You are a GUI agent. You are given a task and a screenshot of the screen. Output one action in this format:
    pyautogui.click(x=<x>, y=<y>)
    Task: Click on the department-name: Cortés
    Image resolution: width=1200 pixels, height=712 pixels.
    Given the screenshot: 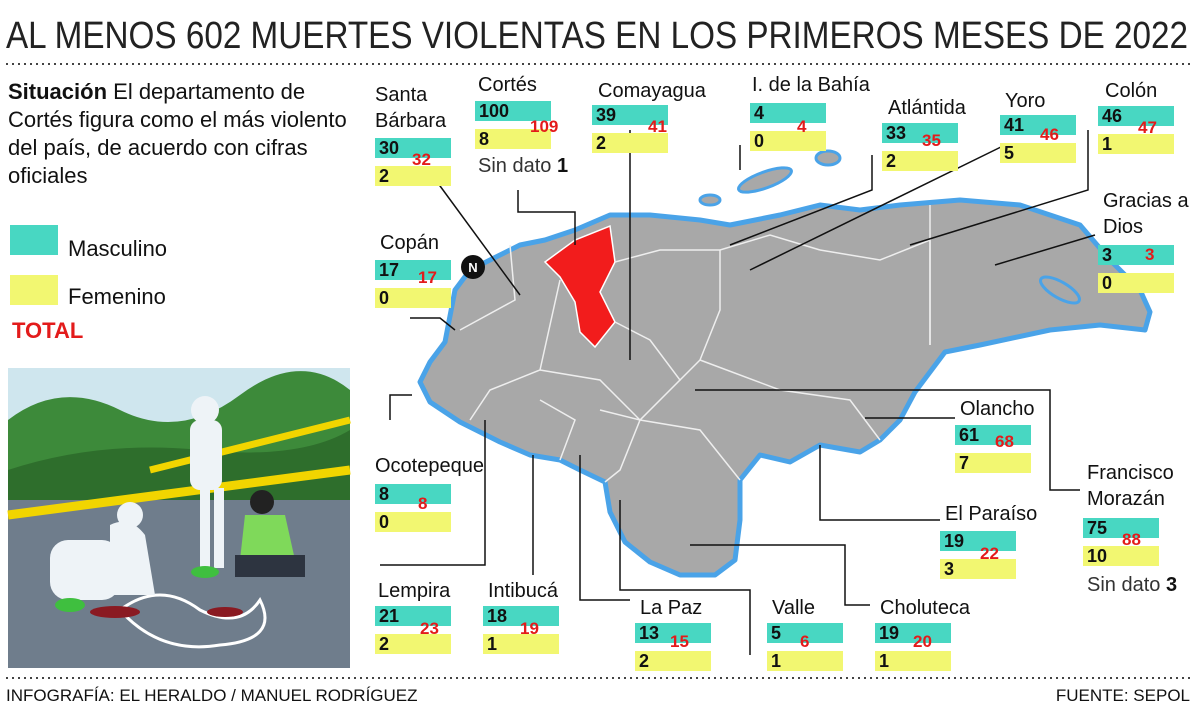 What is the action you would take?
    pyautogui.click(x=507, y=85)
    